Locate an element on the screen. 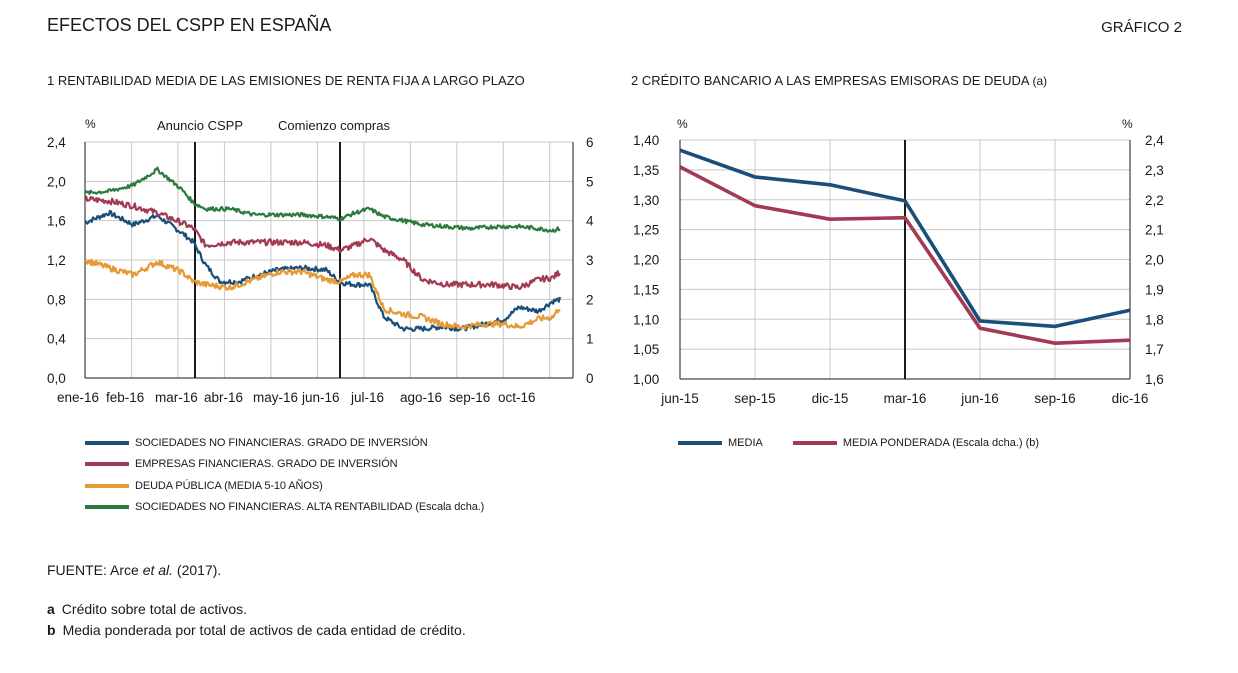 Image resolution: width=1238 pixels, height=673 pixels. chart2-ytick-right: 2,3 is located at coordinates (1154, 170).